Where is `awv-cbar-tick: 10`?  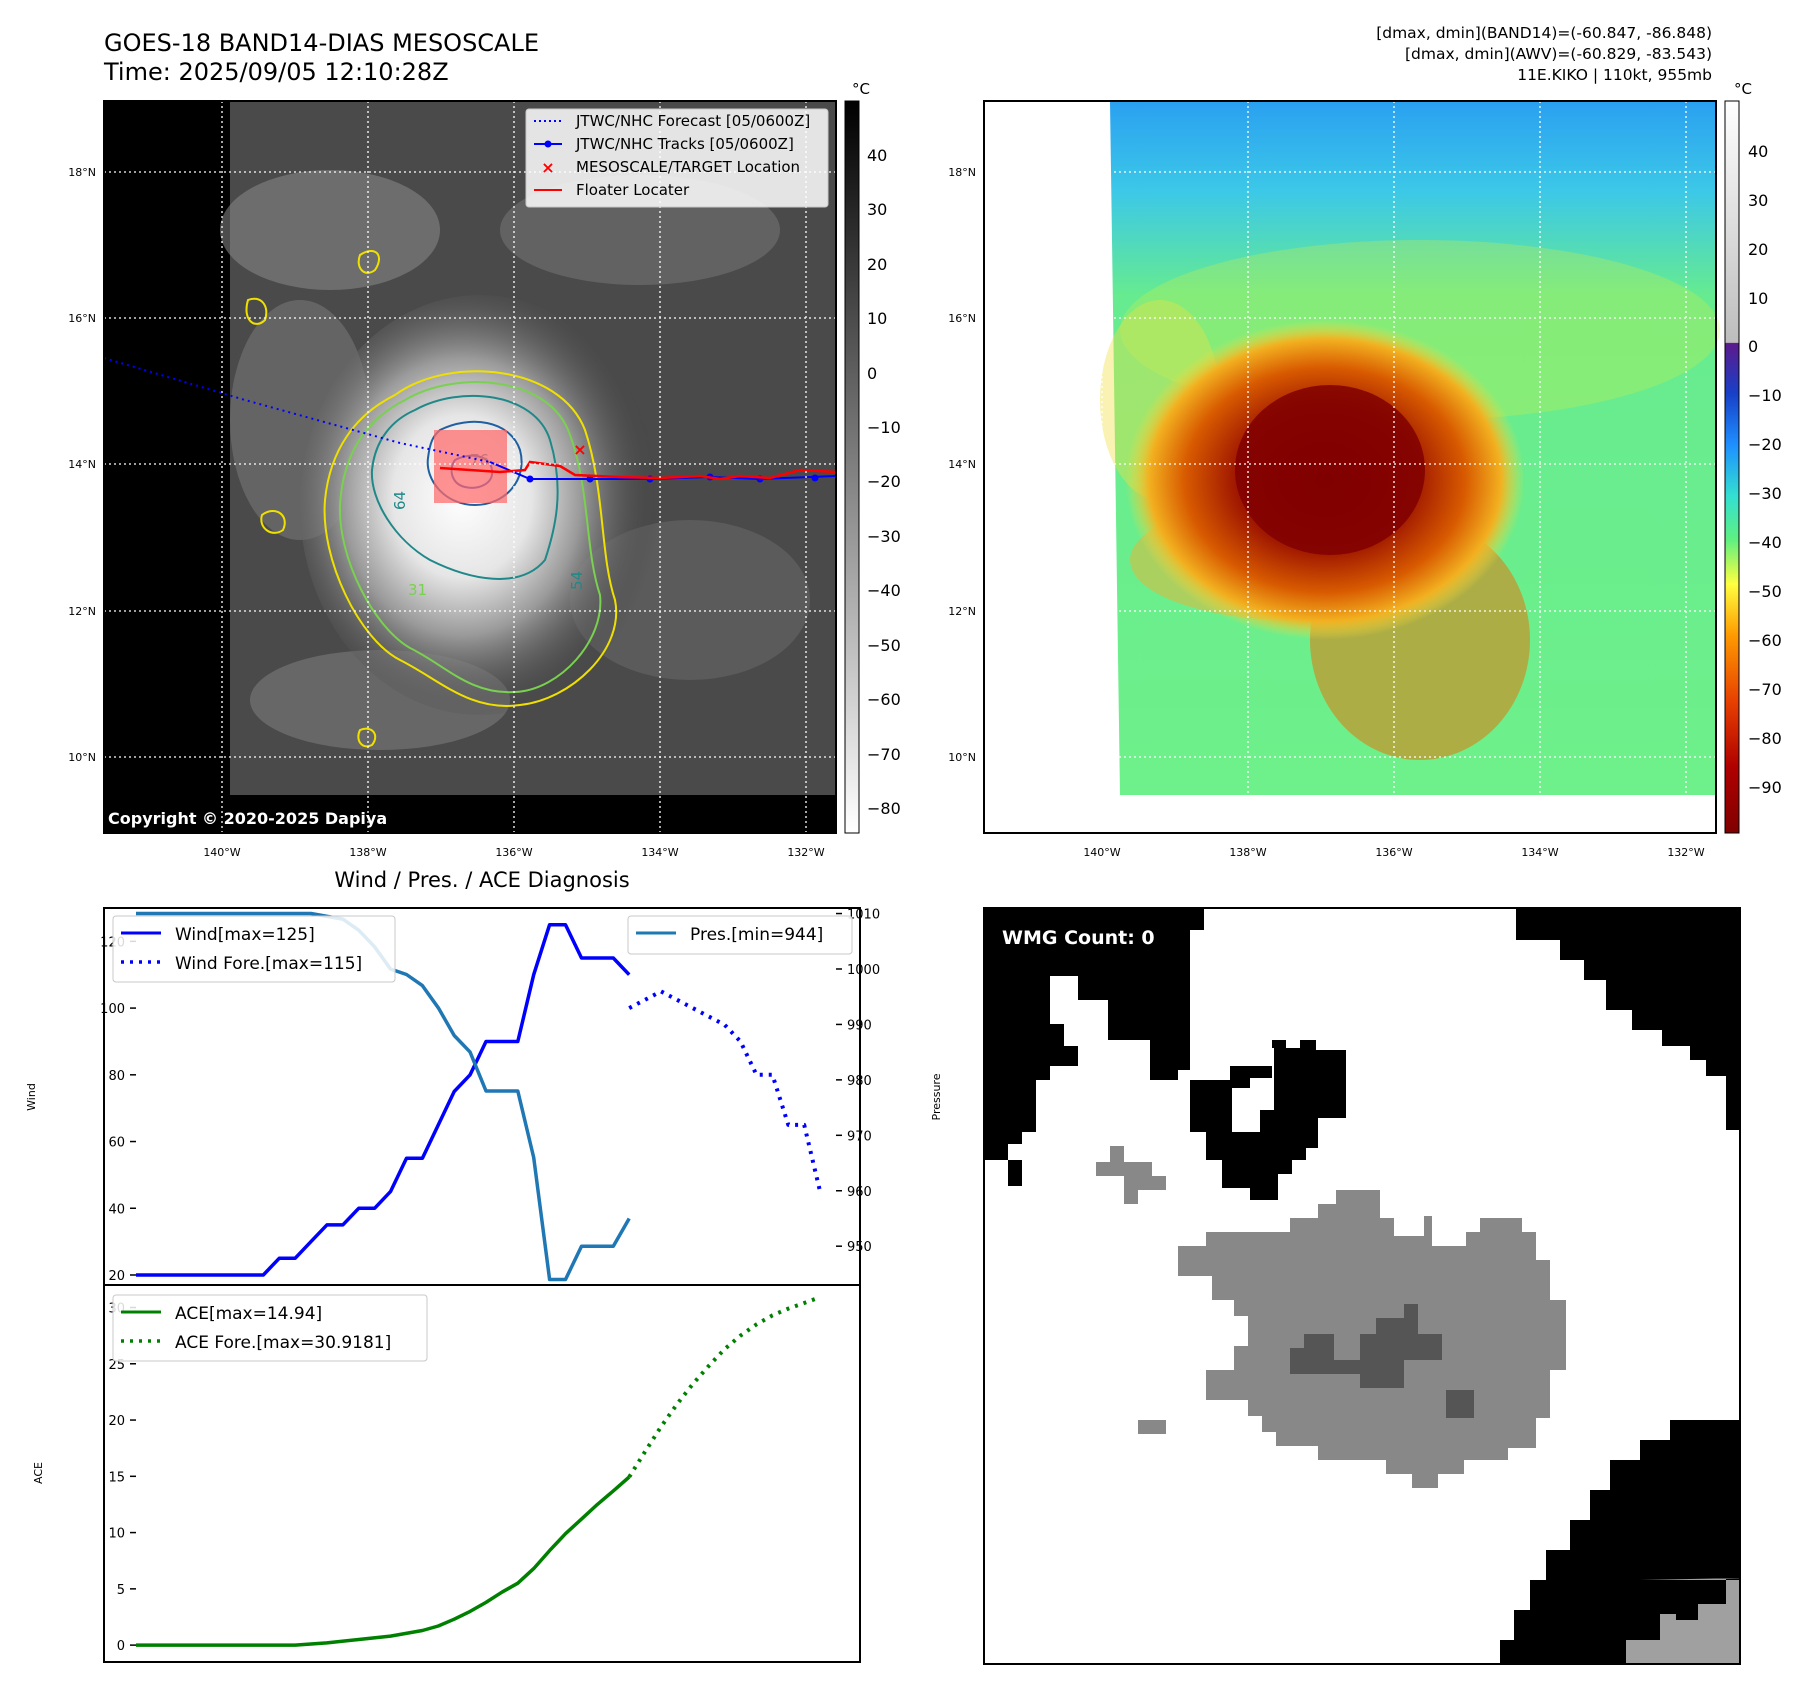
awv-cbar-tick: 10 is located at coordinates (1758, 298).